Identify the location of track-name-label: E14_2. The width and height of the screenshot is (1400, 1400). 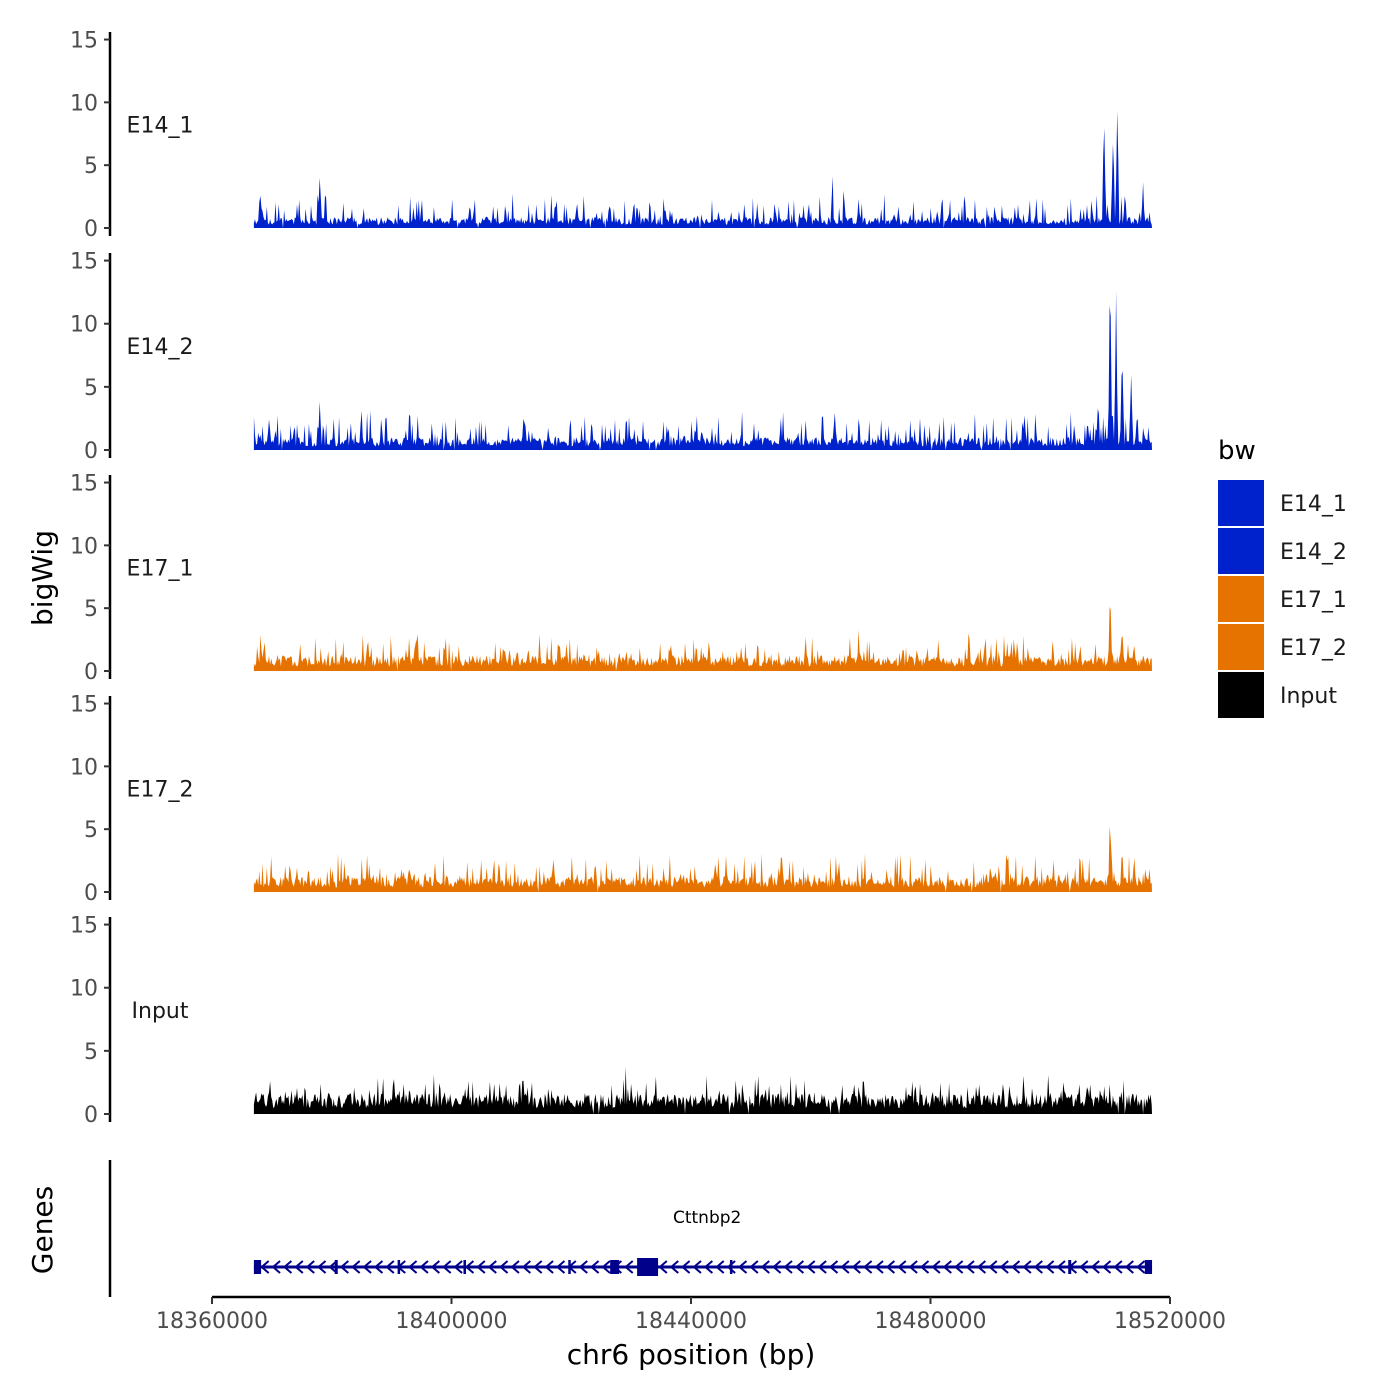
(160, 347).